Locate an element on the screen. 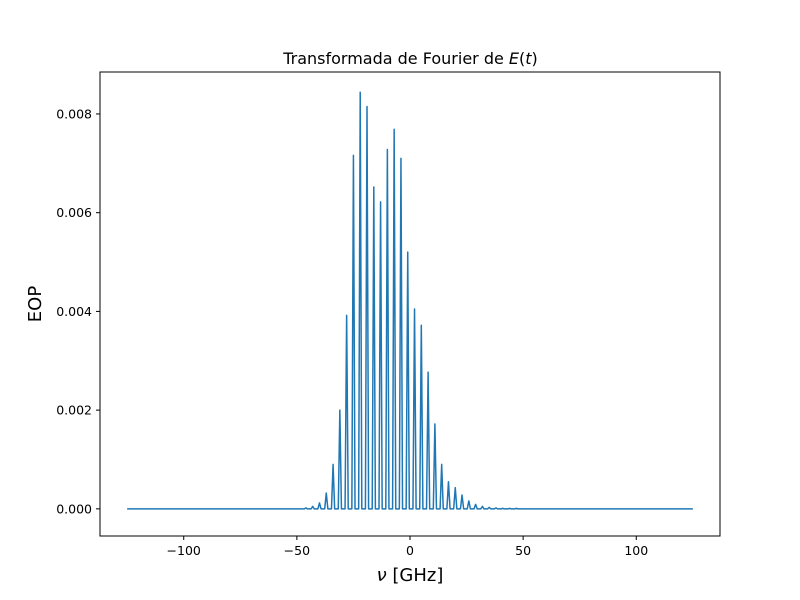 The image size is (800, 600). y-axis-label: EOP is located at coordinates (35, 304).